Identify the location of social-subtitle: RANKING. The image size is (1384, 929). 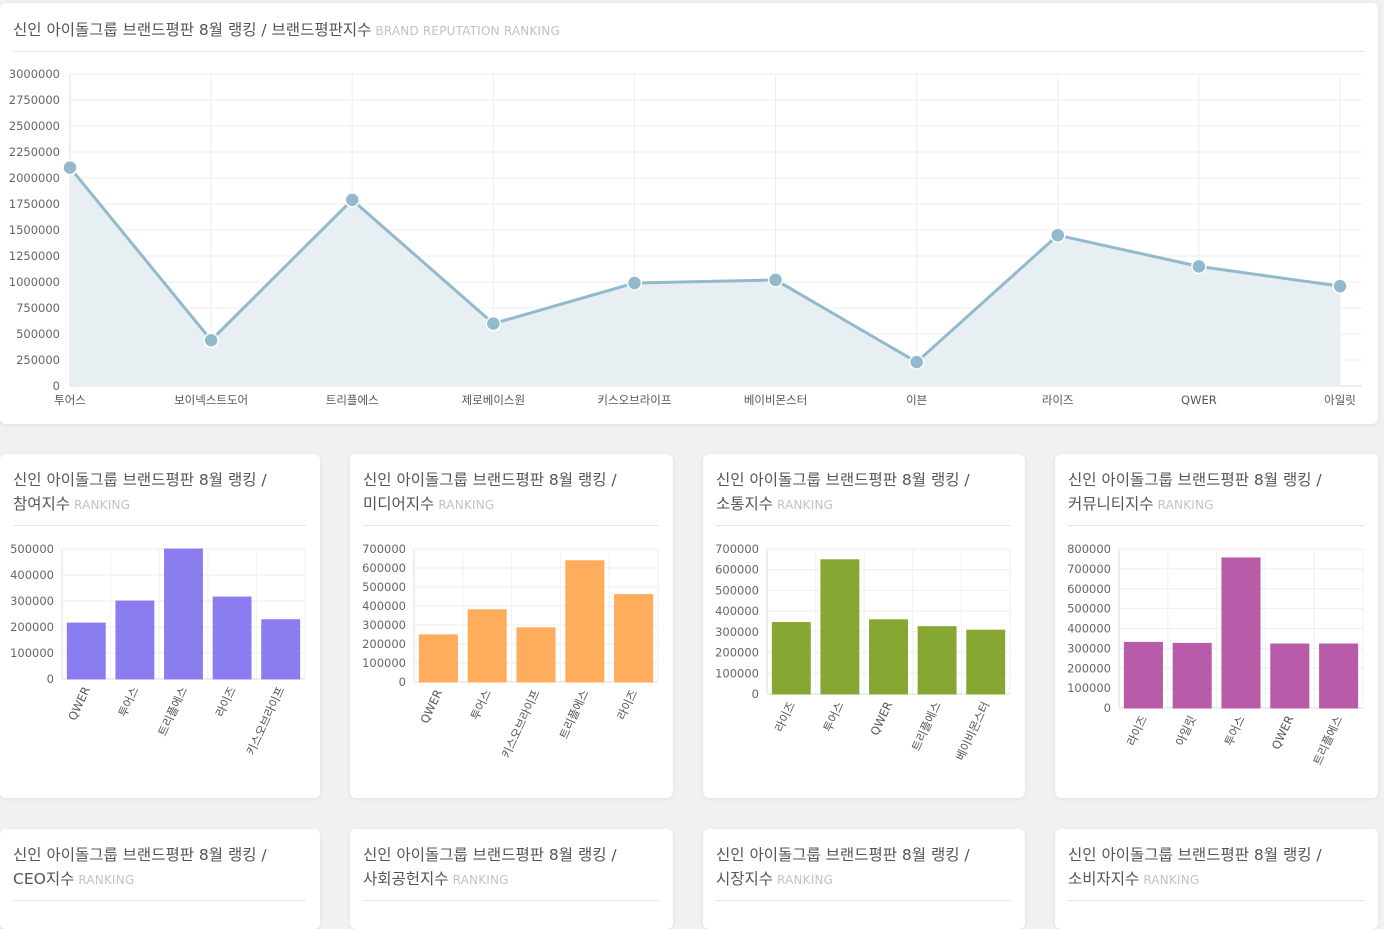
(480, 880).